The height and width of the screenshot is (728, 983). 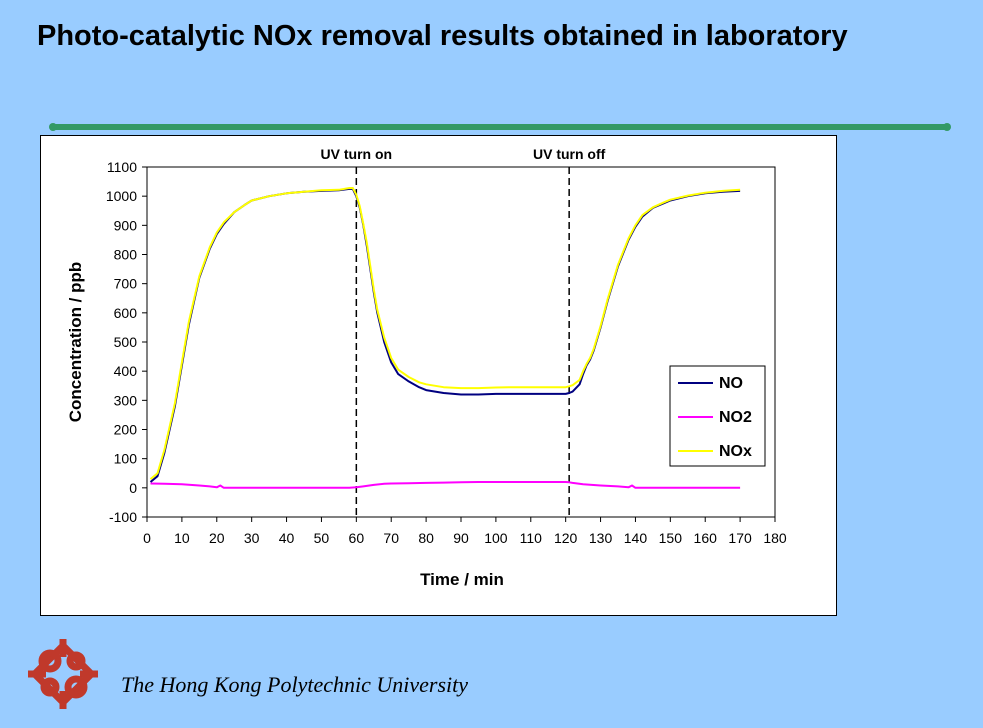 I want to click on x-tick-label: 60, so click(x=357, y=538).